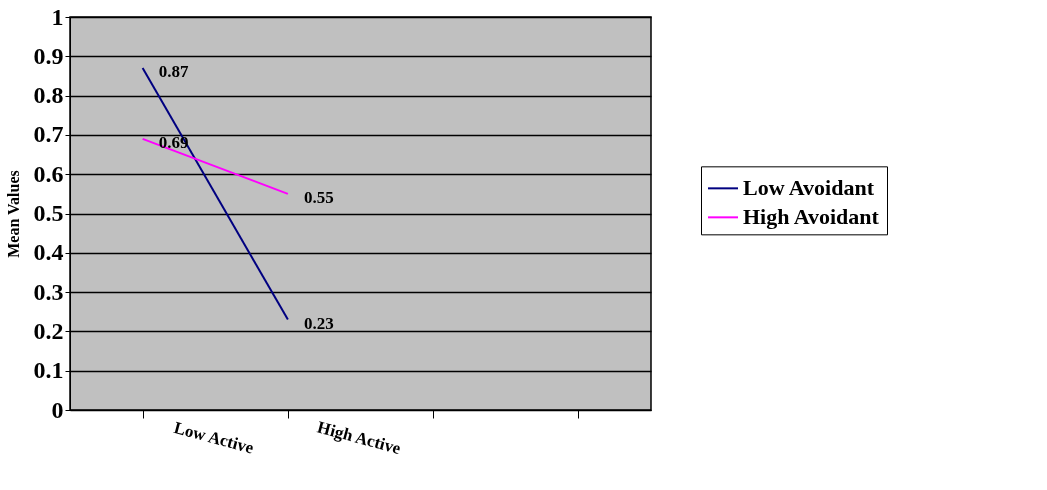 The image size is (1047, 490). I want to click on y-axis-title: Mean Values, so click(13, 214).